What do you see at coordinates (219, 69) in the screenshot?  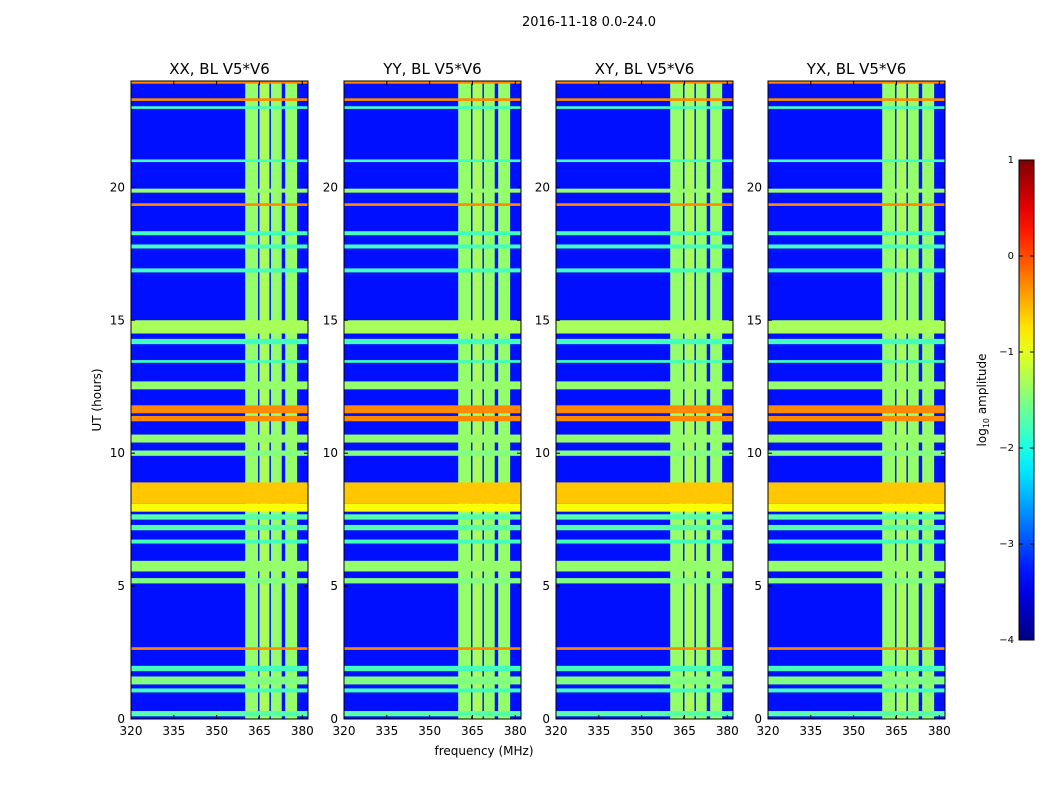 I see `panel-title: XX, BL V5*V6` at bounding box center [219, 69].